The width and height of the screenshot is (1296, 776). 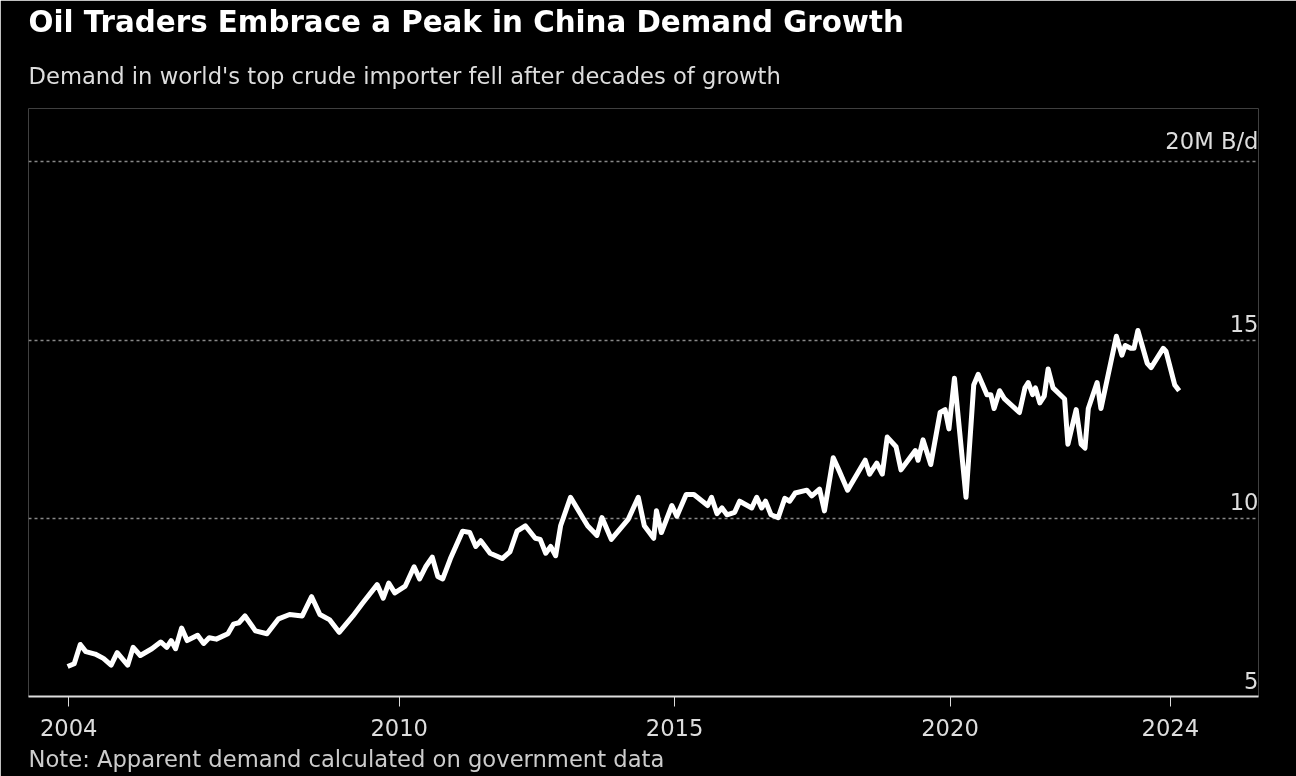 I want to click on y-tick-label: 5, so click(x=1251, y=680).